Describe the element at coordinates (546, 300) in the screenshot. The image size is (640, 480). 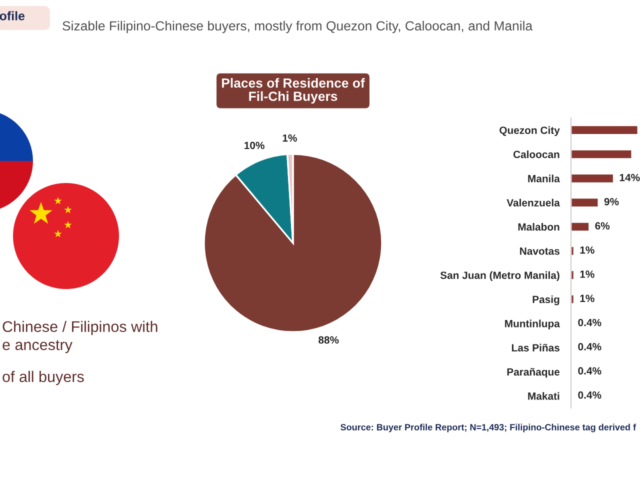
I see `y-tick-label: Pasig` at that location.